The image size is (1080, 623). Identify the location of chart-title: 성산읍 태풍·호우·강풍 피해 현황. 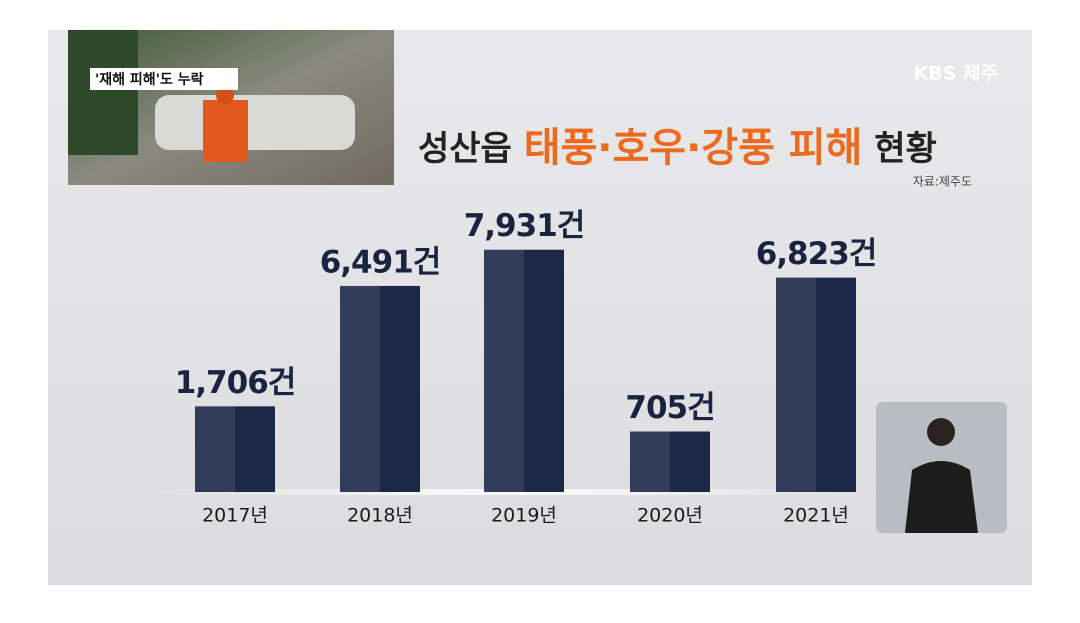
(677, 148).